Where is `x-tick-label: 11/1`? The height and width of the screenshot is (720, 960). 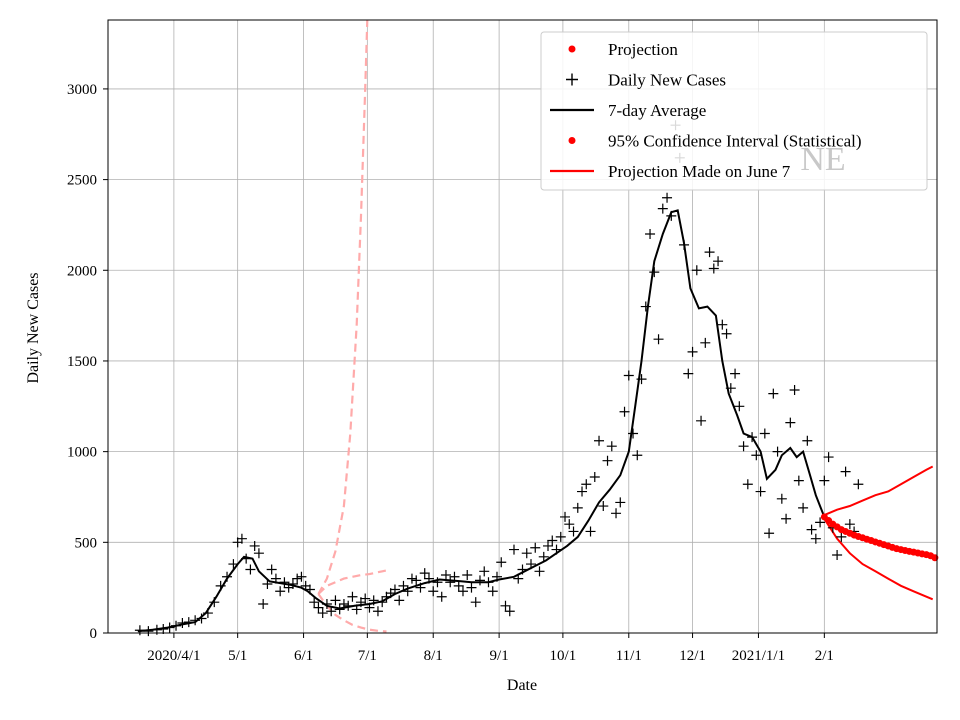 x-tick-label: 11/1 is located at coordinates (629, 656).